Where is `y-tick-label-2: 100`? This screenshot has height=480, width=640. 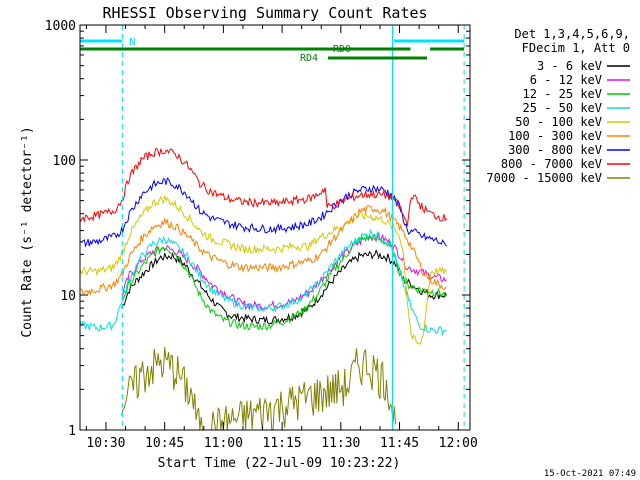 y-tick-label-2: 100 is located at coordinates (64, 161).